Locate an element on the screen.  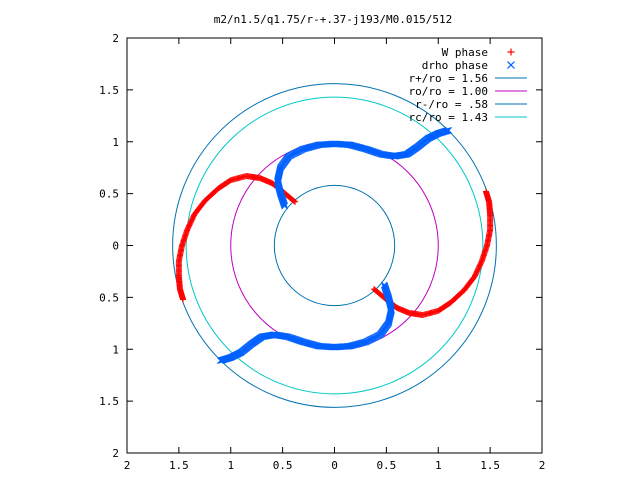
chart-title: m2/n1.5/q1.75/r-+.37-j193/M0.015/512 is located at coordinates (333, 19).